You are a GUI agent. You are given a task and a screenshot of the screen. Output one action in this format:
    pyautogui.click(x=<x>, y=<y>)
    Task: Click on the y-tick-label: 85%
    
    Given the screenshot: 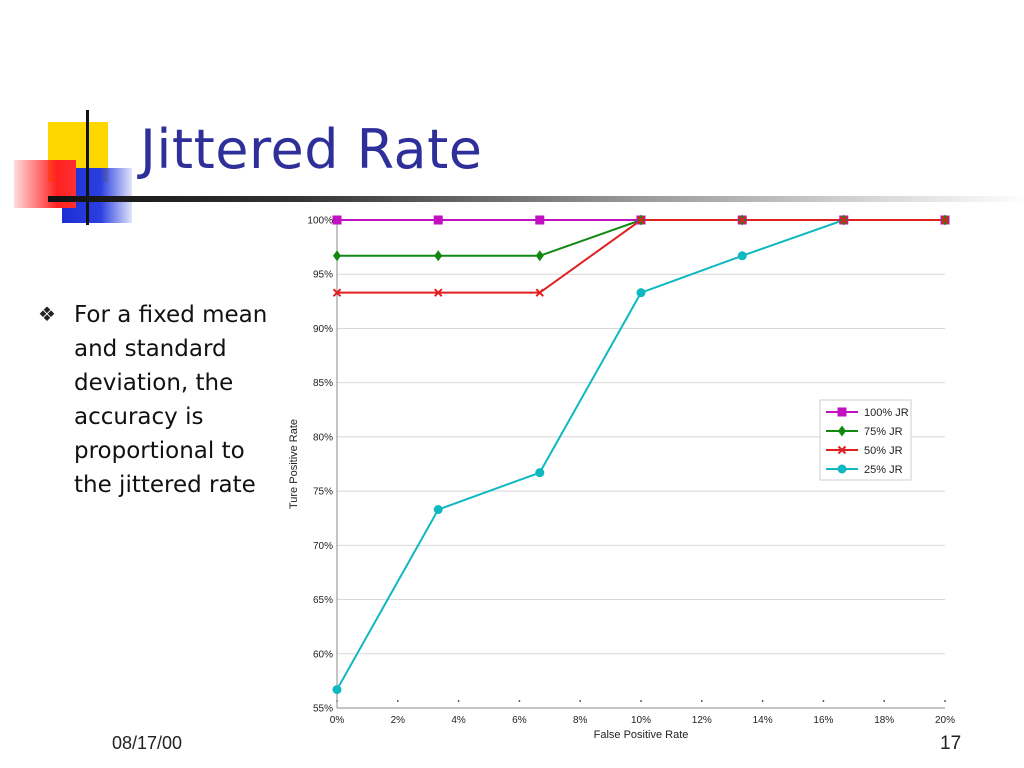 What is the action you would take?
    pyautogui.click(x=323, y=383)
    